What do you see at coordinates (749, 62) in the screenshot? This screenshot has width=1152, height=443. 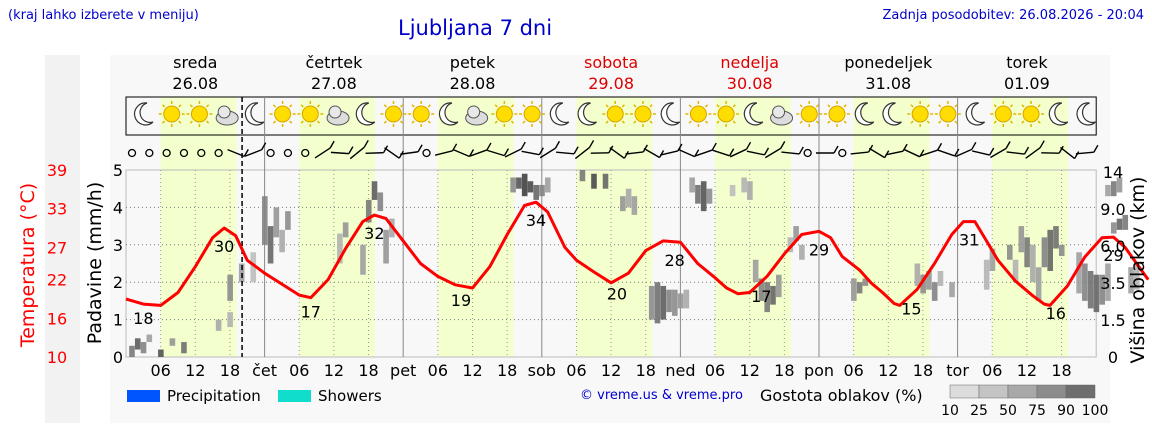 I see `day-name: nedelja` at bounding box center [749, 62].